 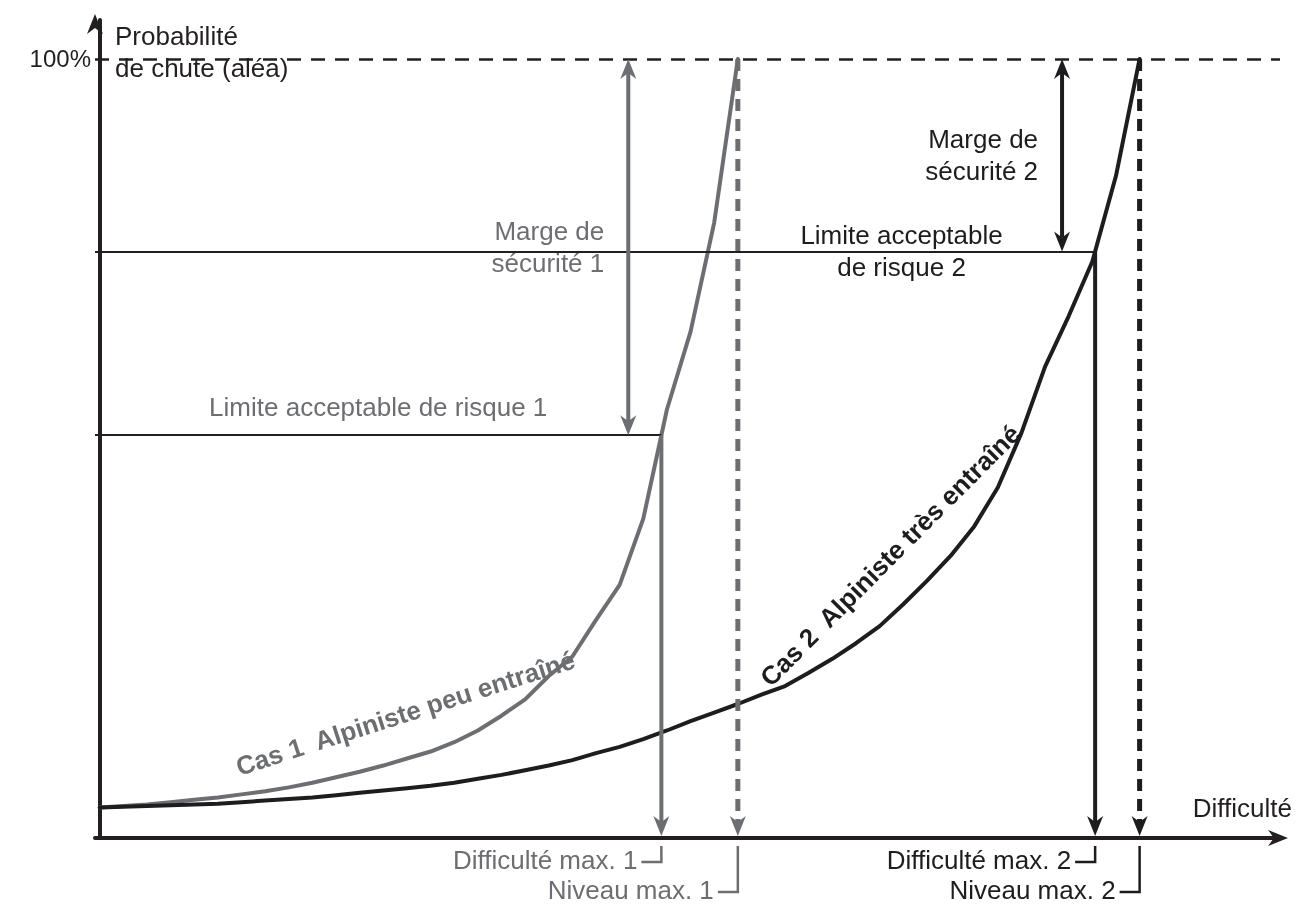 I want to click on ref-line-label: Limite acceptable de risque 1, so click(x=378, y=407).